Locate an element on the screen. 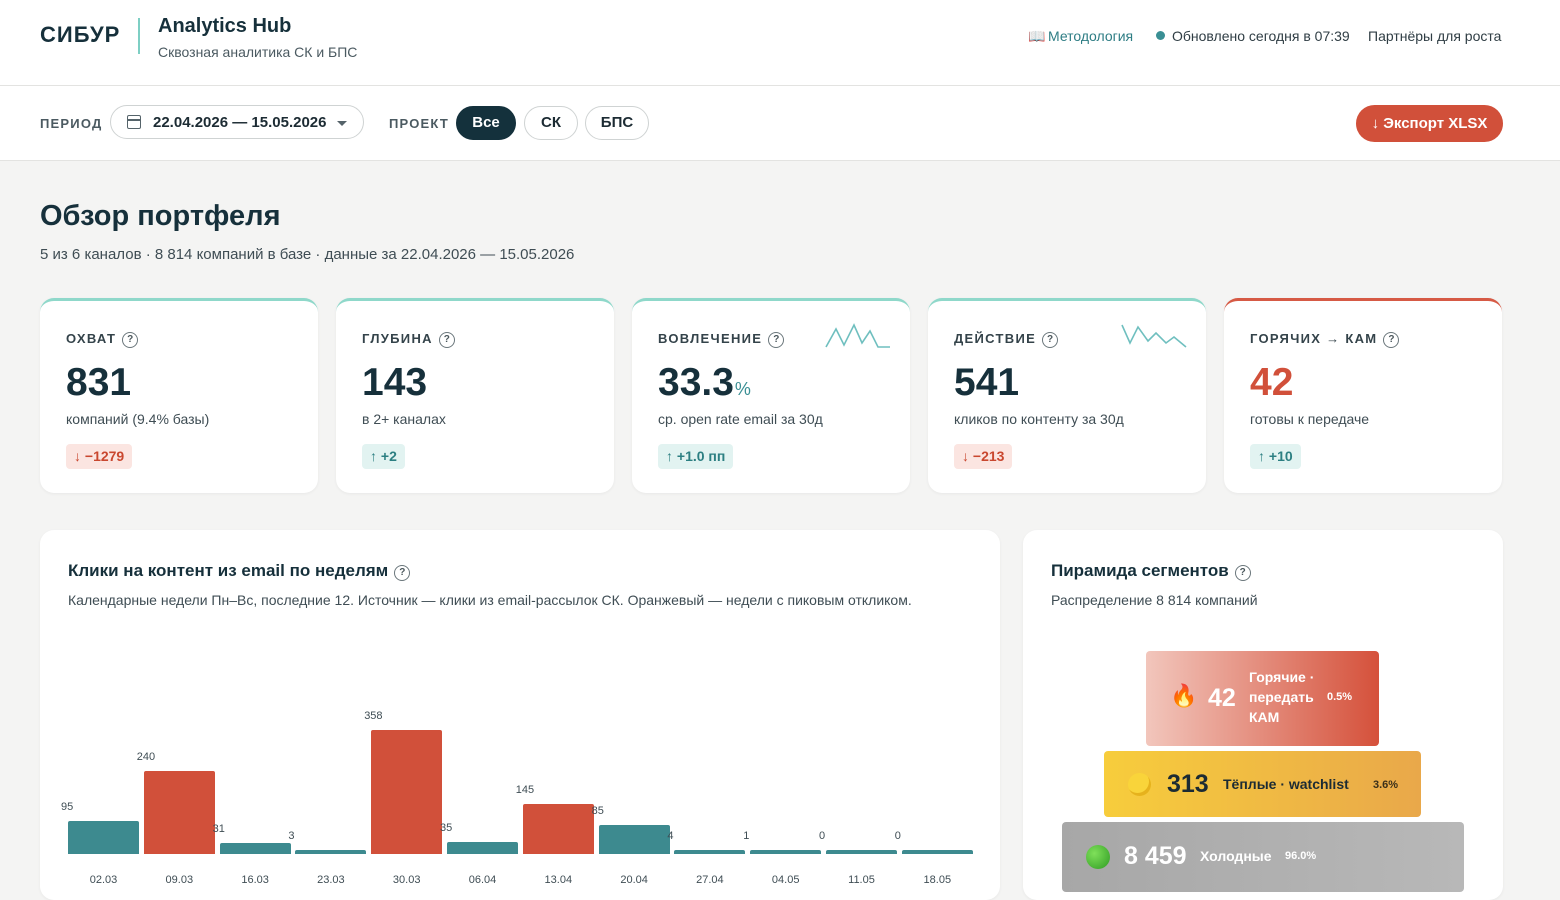 The height and width of the screenshot is (900, 1560). sparkline-icon is located at coordinates (1154, 336).